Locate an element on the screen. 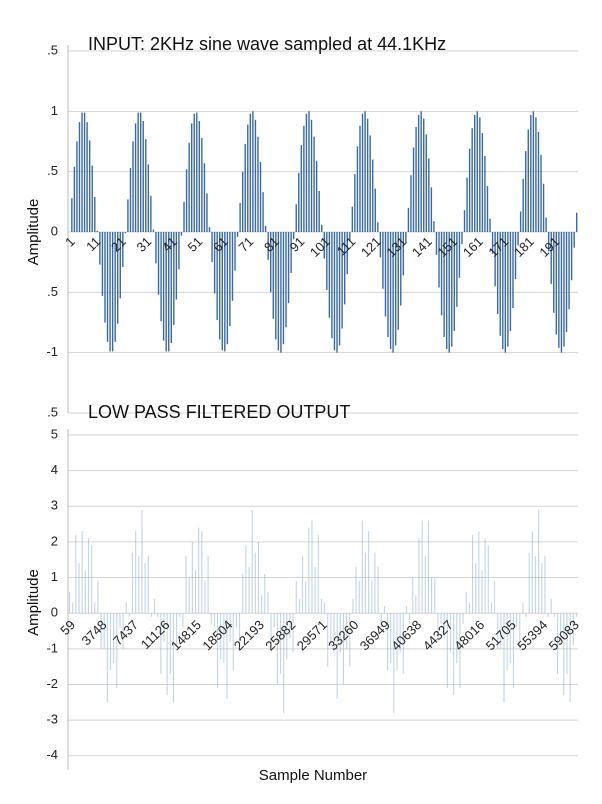  y-tick-label: 3 is located at coordinates (54, 505).